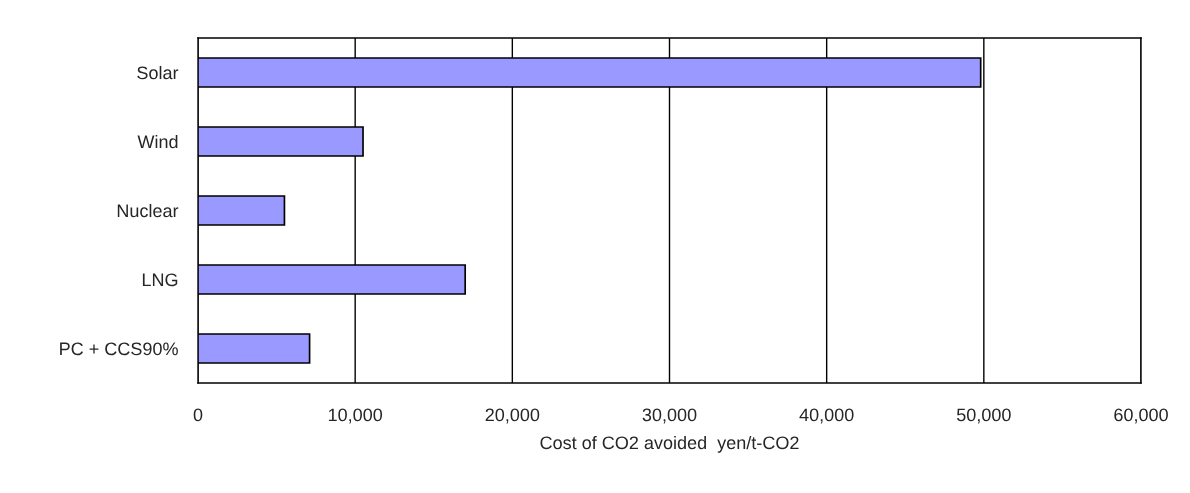 The image size is (1190, 493). I want to click on y-tick-label: Solar, so click(158, 72).